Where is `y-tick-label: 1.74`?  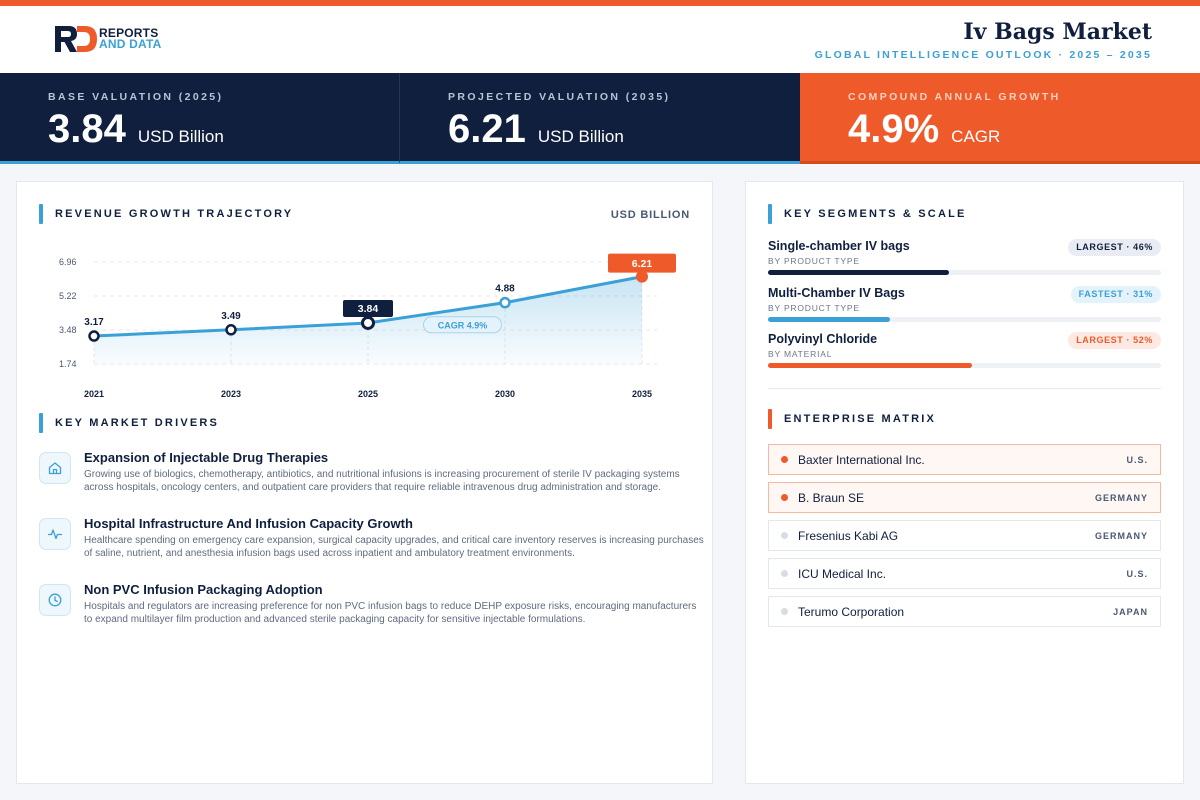
y-tick-label: 1.74 is located at coordinates (68, 364).